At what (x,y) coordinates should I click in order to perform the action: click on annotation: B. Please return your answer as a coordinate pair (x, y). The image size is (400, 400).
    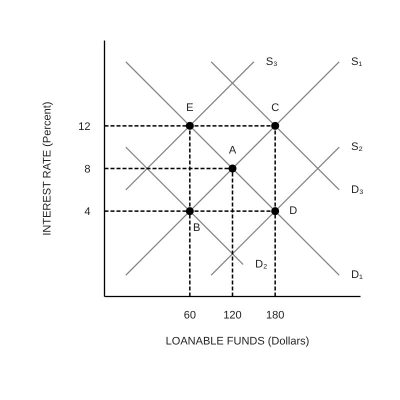
    Looking at the image, I should click on (196, 228).